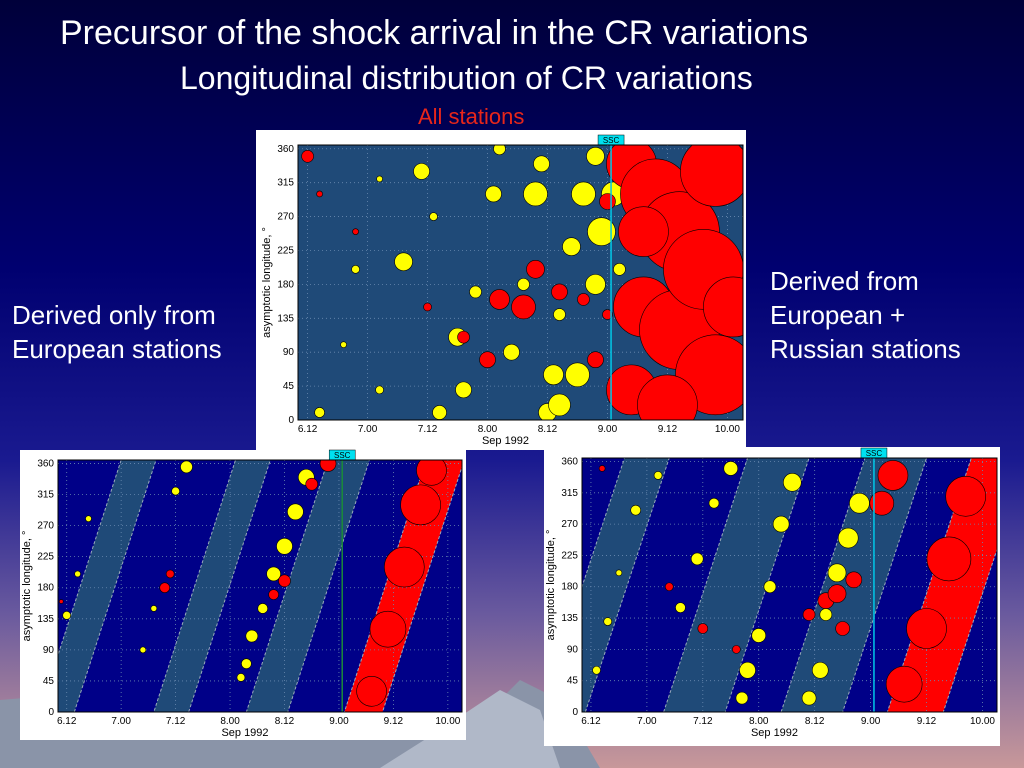  I want to click on x-tick-label: 7.00, so click(121, 721).